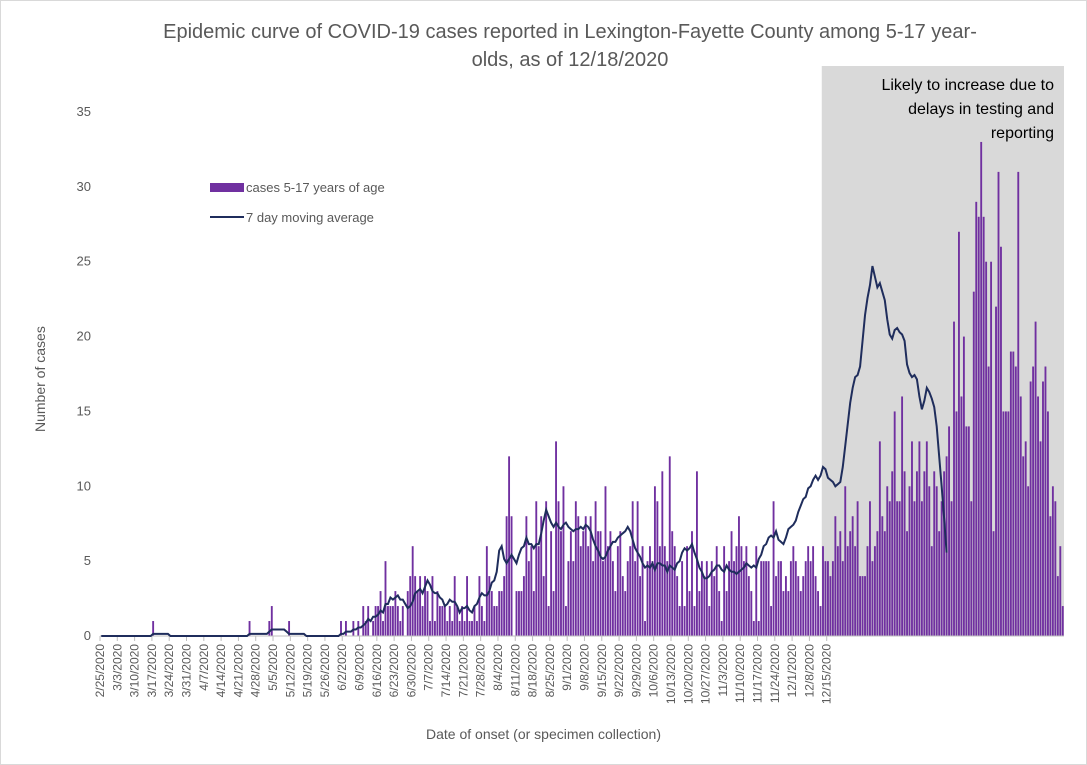 Image resolution: width=1087 pixels, height=765 pixels. I want to click on x-tick-label: 6/16/2020, so click(377, 671).